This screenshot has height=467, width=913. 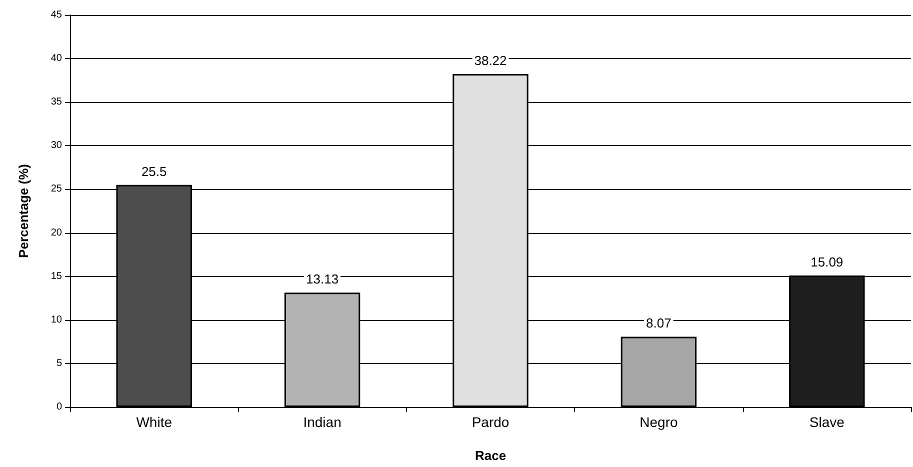 I want to click on data-label: 8.07, so click(x=659, y=323).